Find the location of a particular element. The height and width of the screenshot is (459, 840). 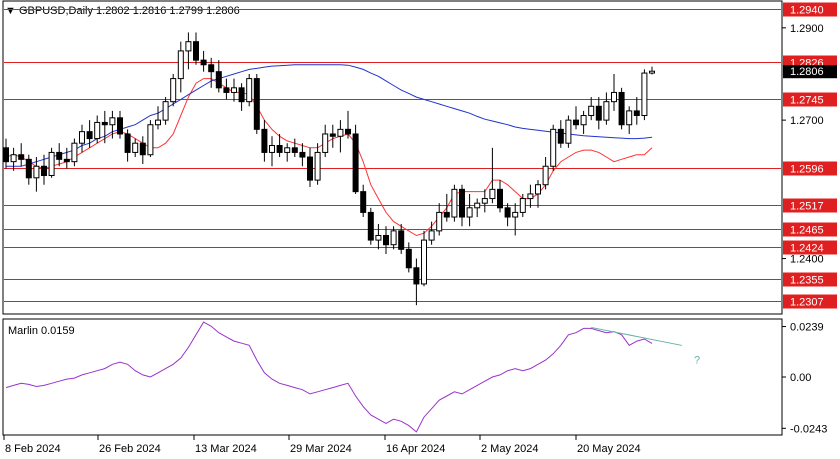

symbol-title: GBPUSD,Daily 1.2802 1.2816 1.2799 1.2806 is located at coordinates (129, 11).